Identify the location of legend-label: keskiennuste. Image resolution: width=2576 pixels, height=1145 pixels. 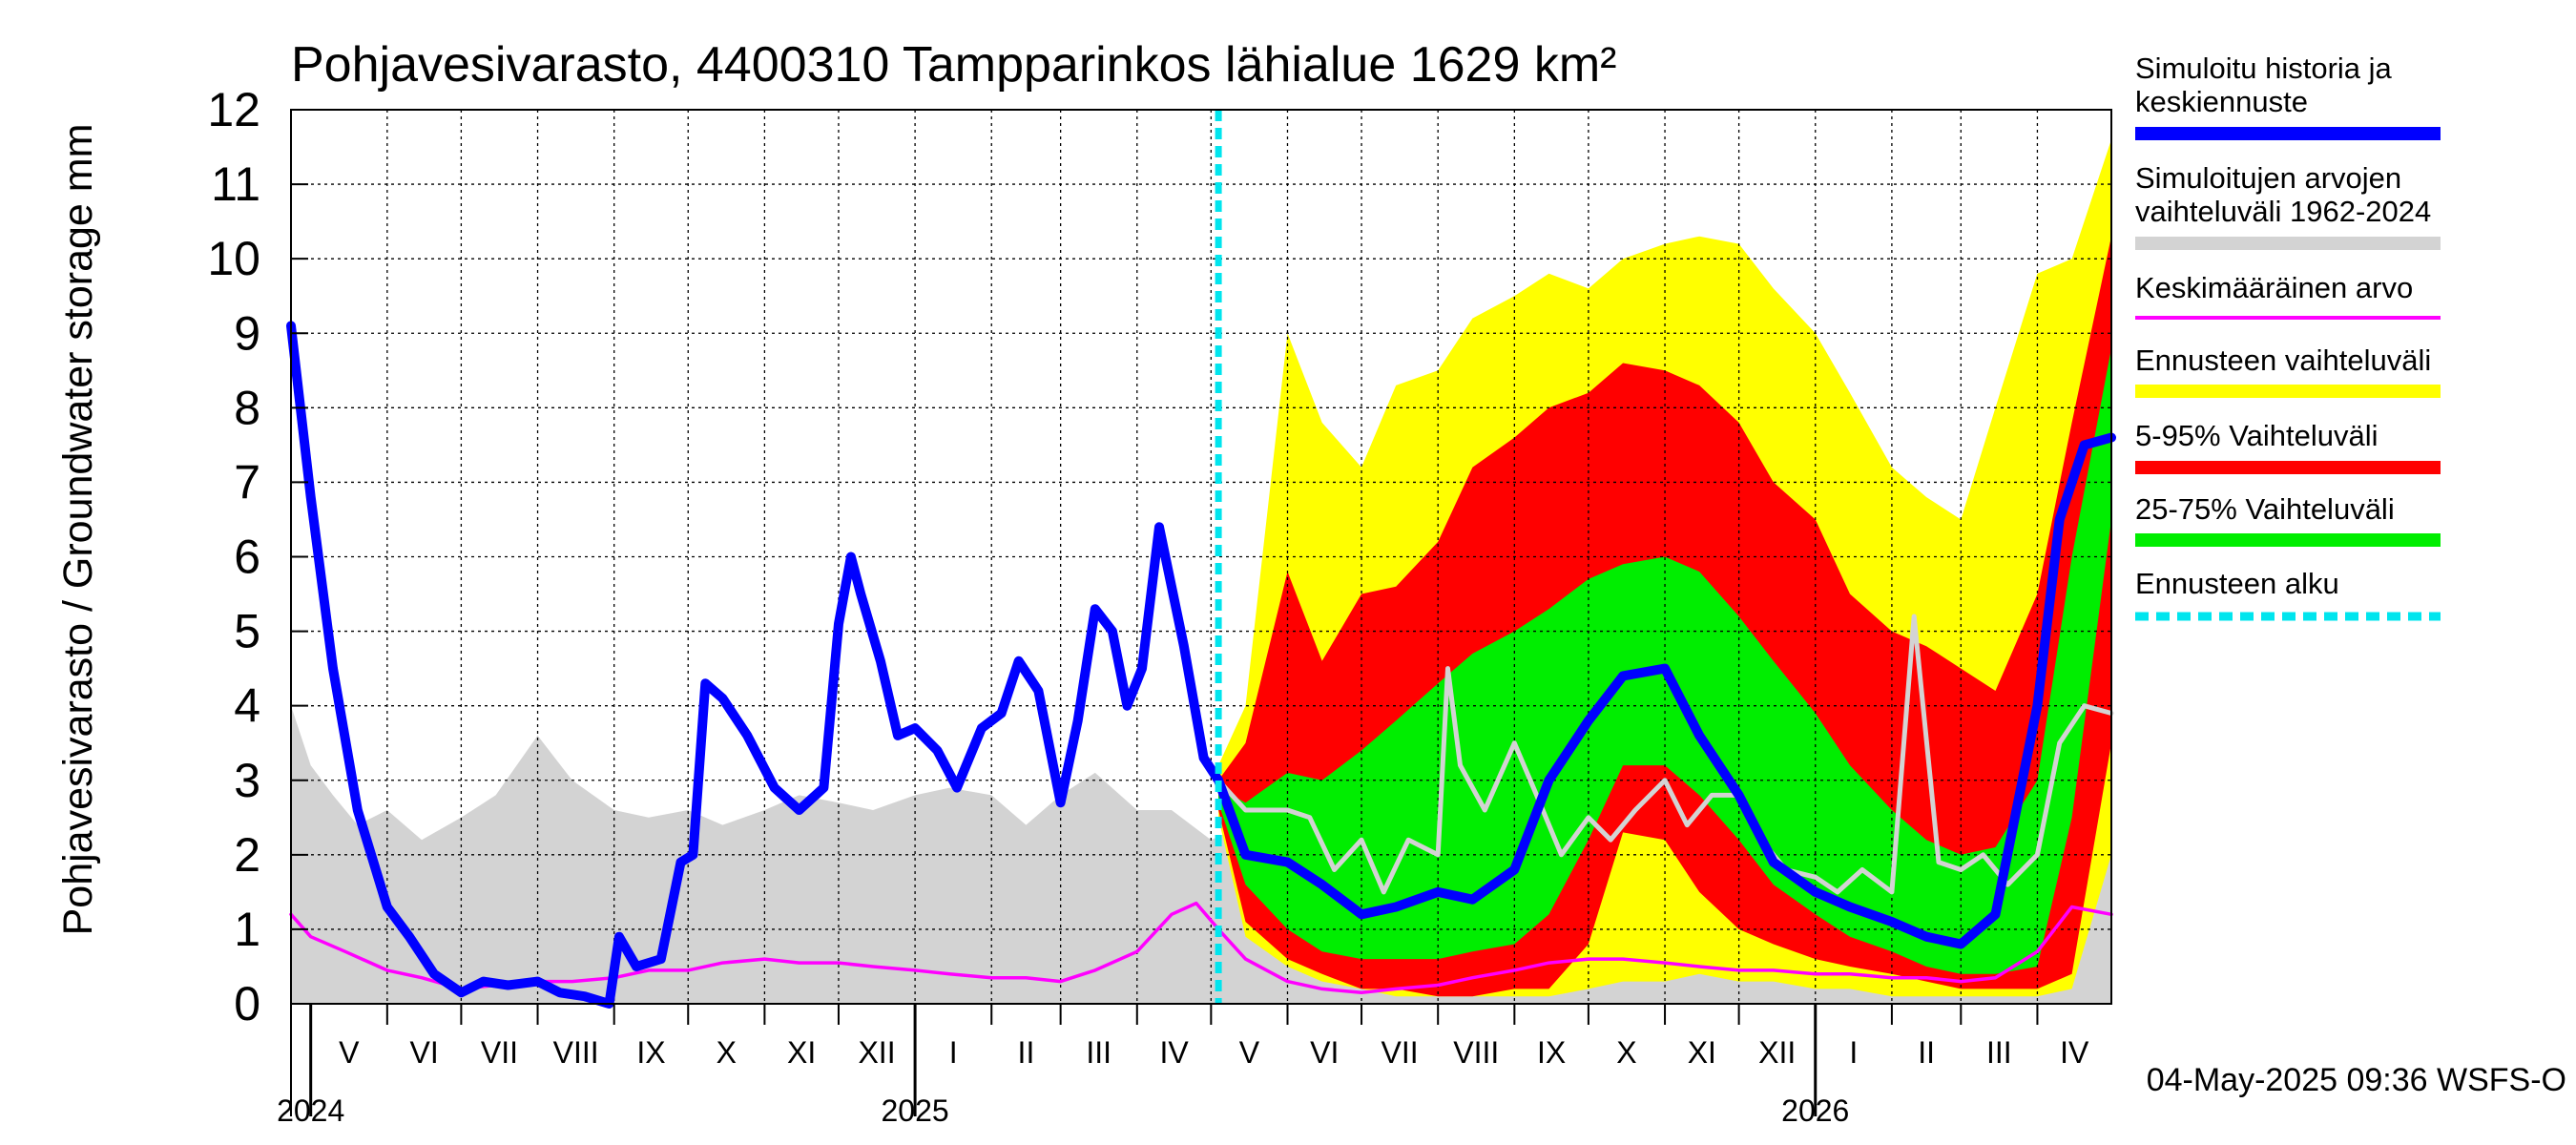
(2221, 102).